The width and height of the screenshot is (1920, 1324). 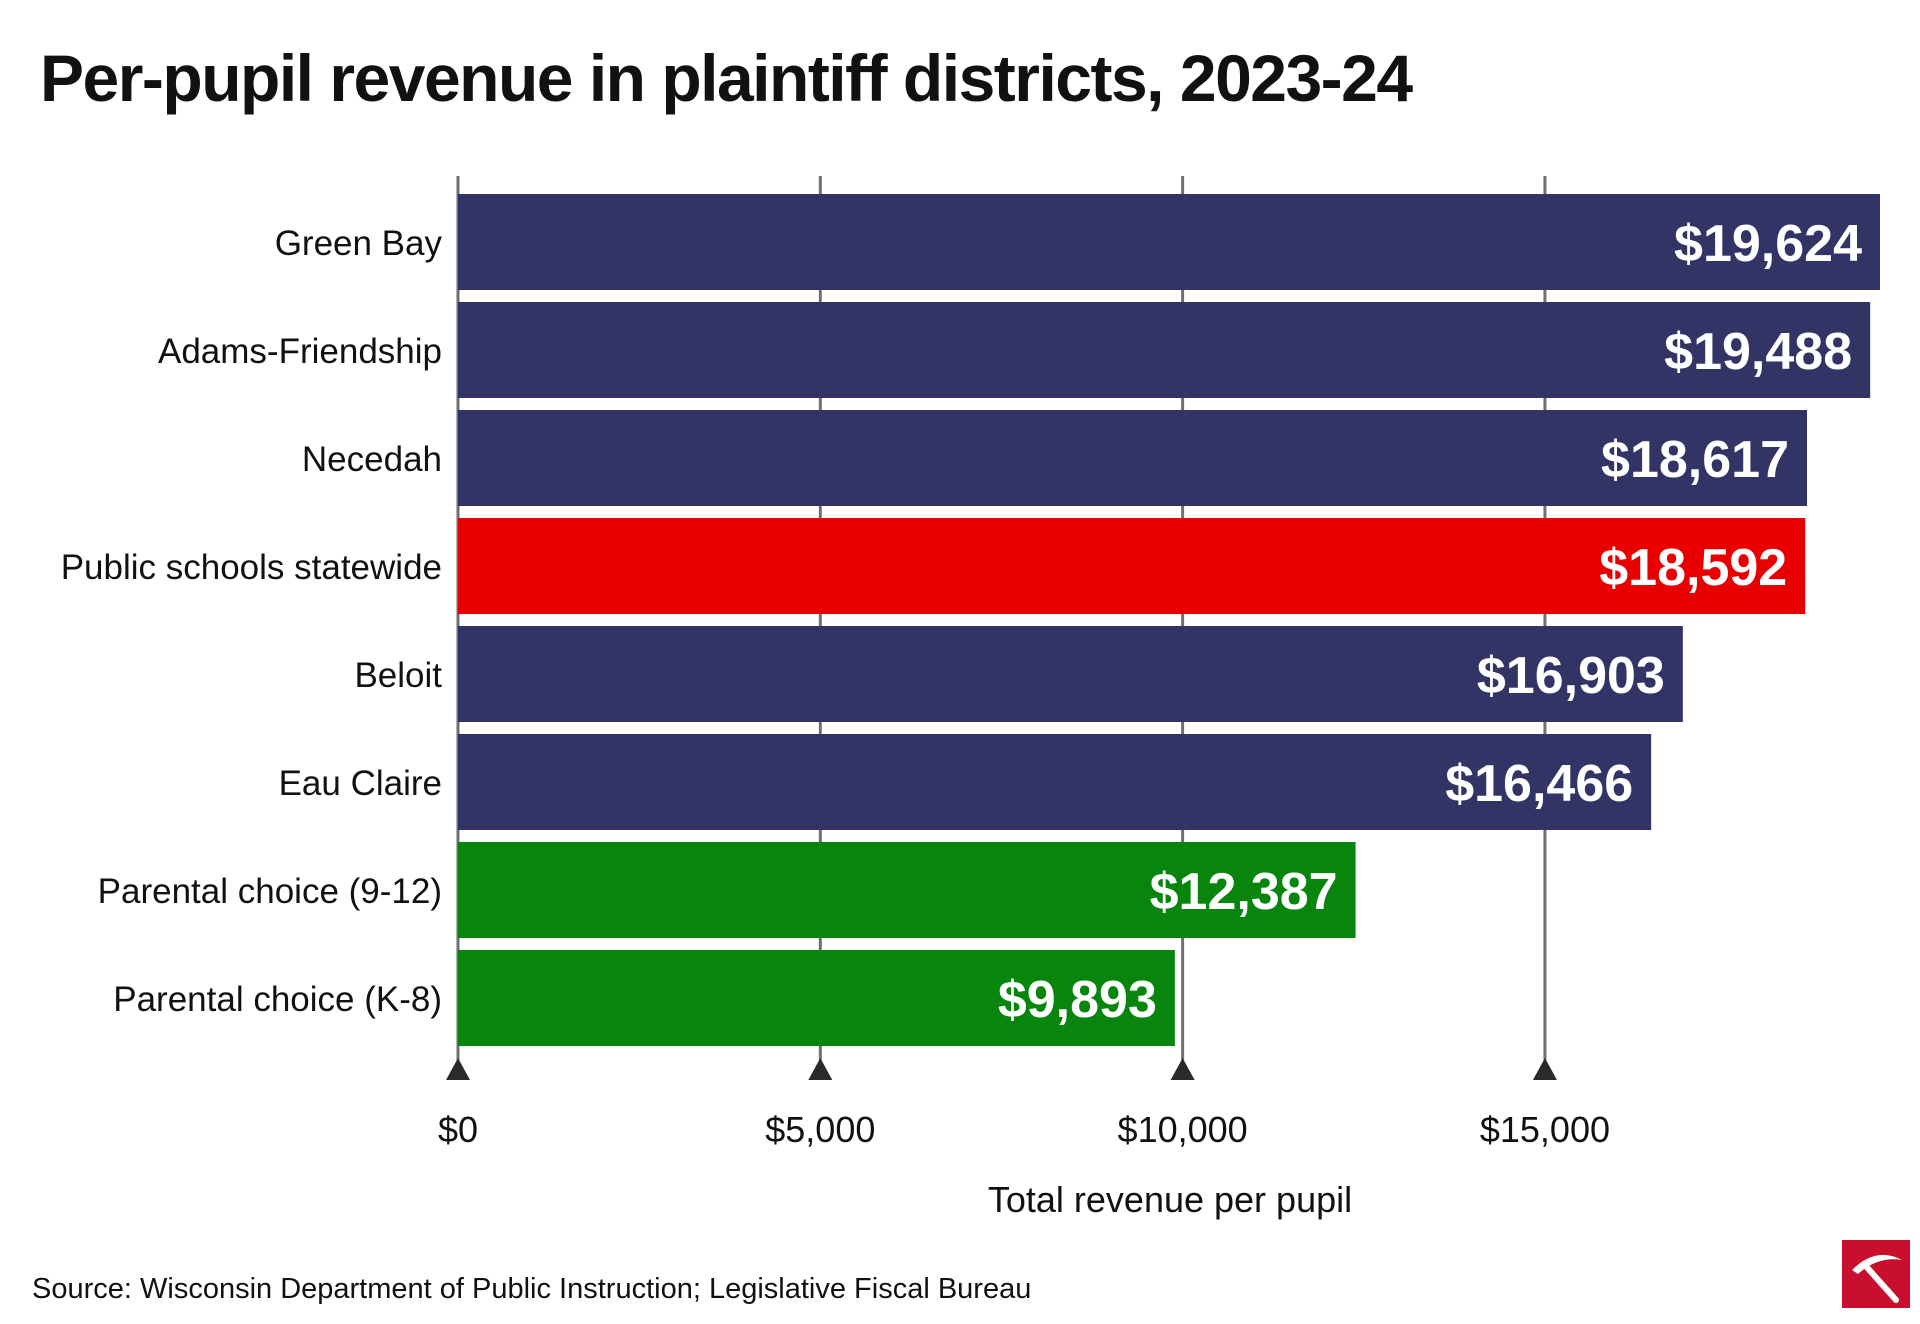 I want to click on x-tick-label: $5,000, so click(x=820, y=1129).